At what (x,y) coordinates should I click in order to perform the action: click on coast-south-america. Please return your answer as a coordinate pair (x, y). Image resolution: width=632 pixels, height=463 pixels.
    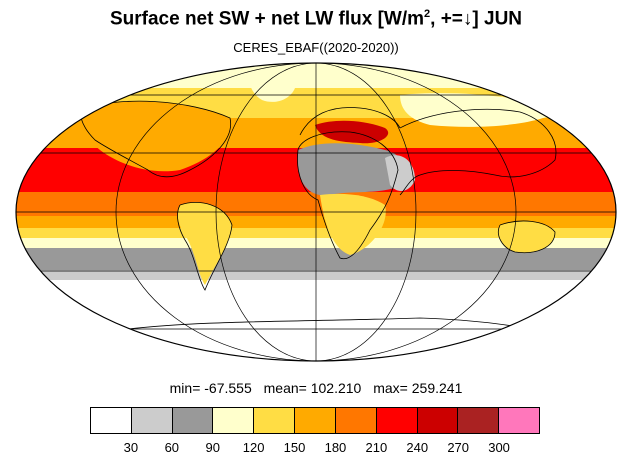
    Looking at the image, I should click on (205, 246).